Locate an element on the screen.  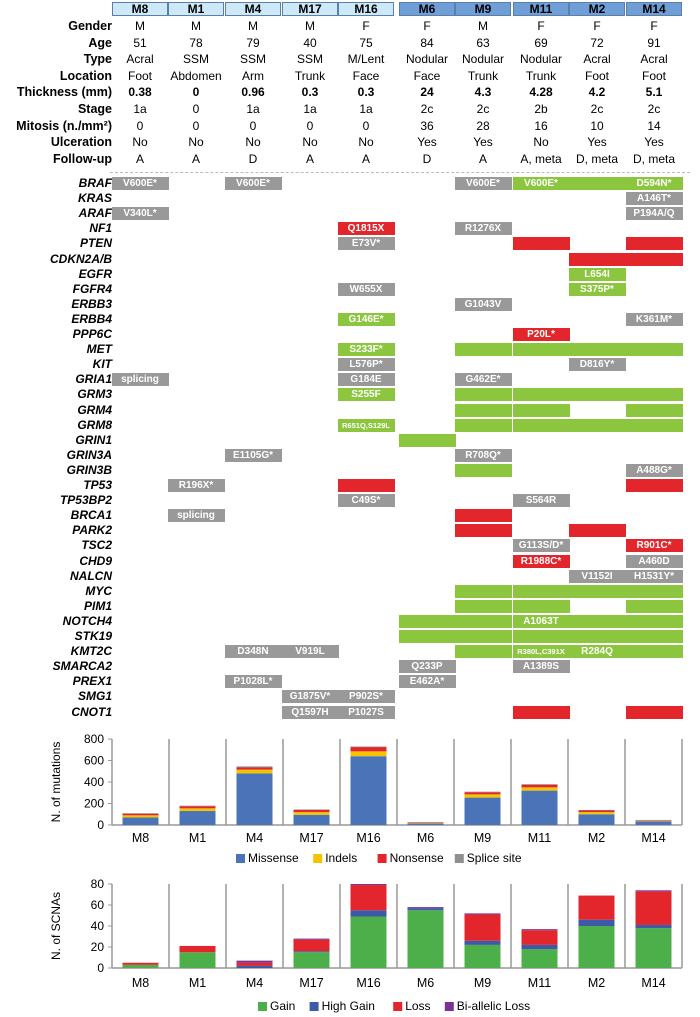
clinical-label: Stage is located at coordinates (94, 109).